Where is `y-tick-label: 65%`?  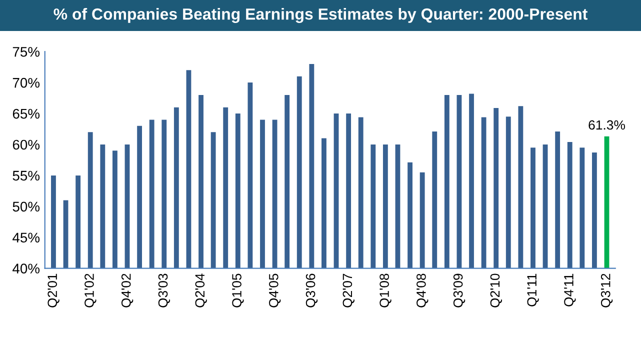
y-tick-label: 65% is located at coordinates (26, 113).